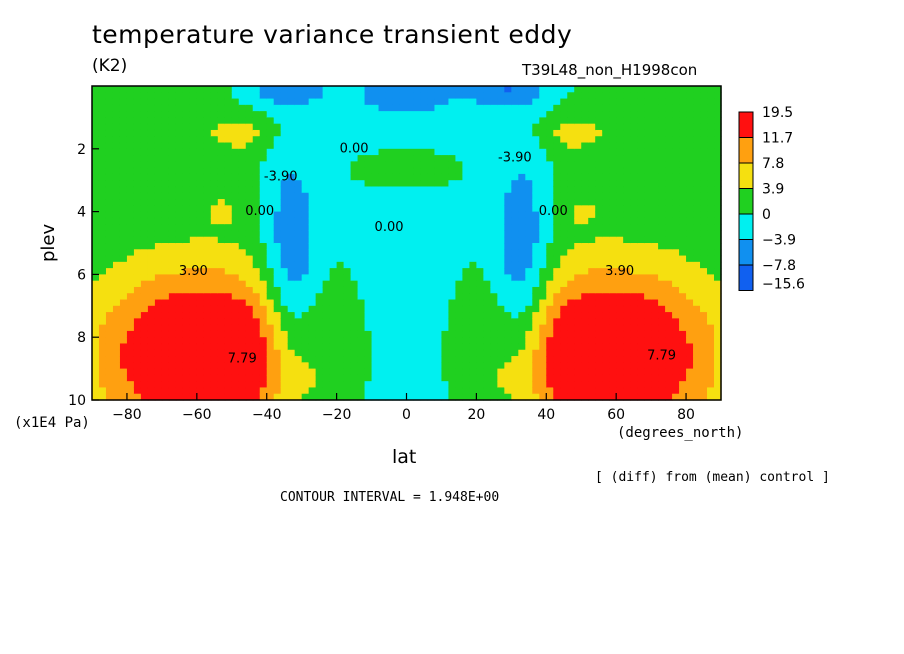 Image resolution: width=904 pixels, height=654 pixels. Describe the element at coordinates (476, 415) in the screenshot. I see `x-tick-label: 20` at that location.